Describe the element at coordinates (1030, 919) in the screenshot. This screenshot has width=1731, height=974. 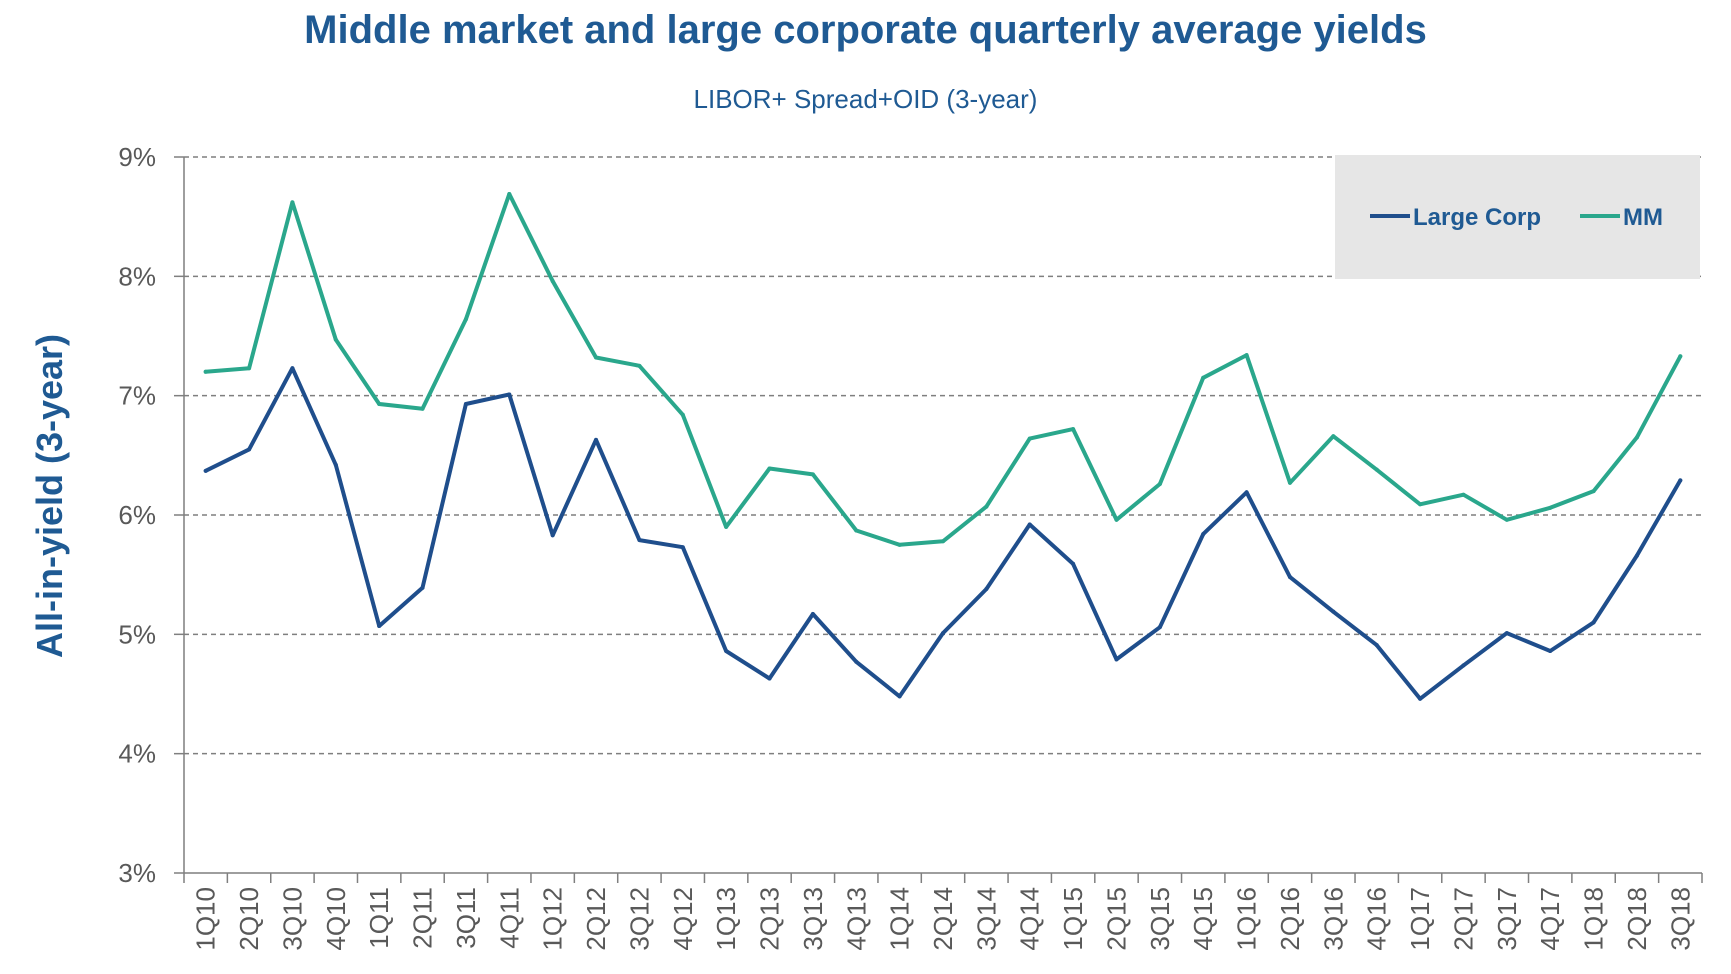
I see `x-tick-label: 4Q14` at that location.